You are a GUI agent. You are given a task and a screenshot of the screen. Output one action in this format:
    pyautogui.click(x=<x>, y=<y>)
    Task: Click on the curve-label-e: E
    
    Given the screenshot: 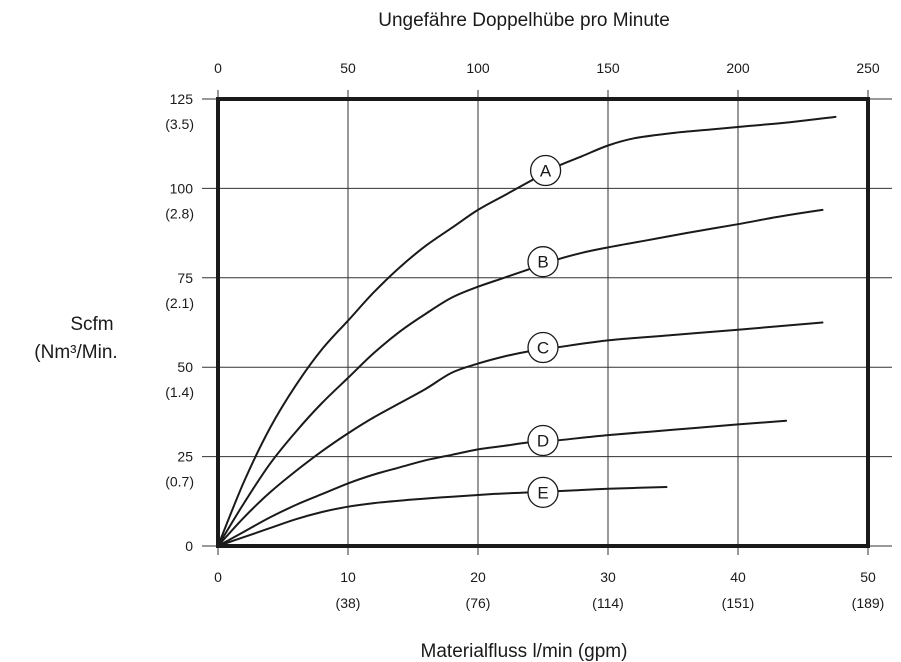 What is the action you would take?
    pyautogui.click(x=542, y=492)
    